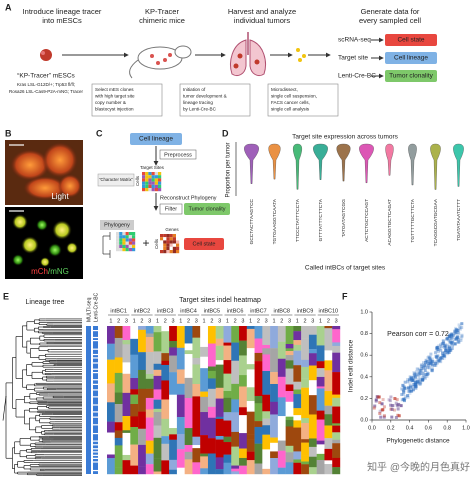 The width and height of the screenshot is (474, 479). What do you see at coordinates (198, 102) in the screenshot?
I see `note: lineage tracing` at bounding box center [198, 102].